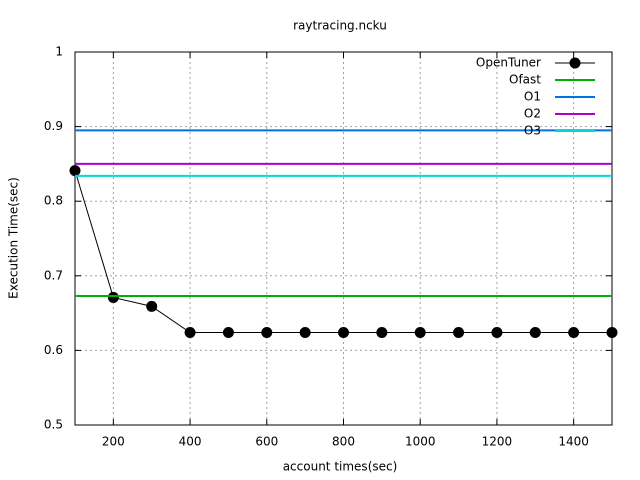 The height and width of the screenshot is (480, 640). I want to click on y-tick-label: 1, so click(59, 52).